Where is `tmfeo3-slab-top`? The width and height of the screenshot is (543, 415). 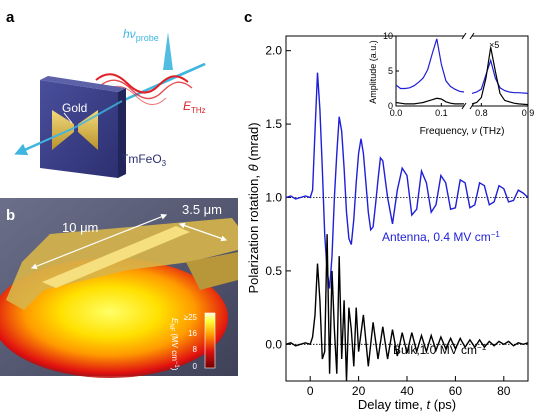
tmfeo3-slab-top is located at coordinates (83, 84).